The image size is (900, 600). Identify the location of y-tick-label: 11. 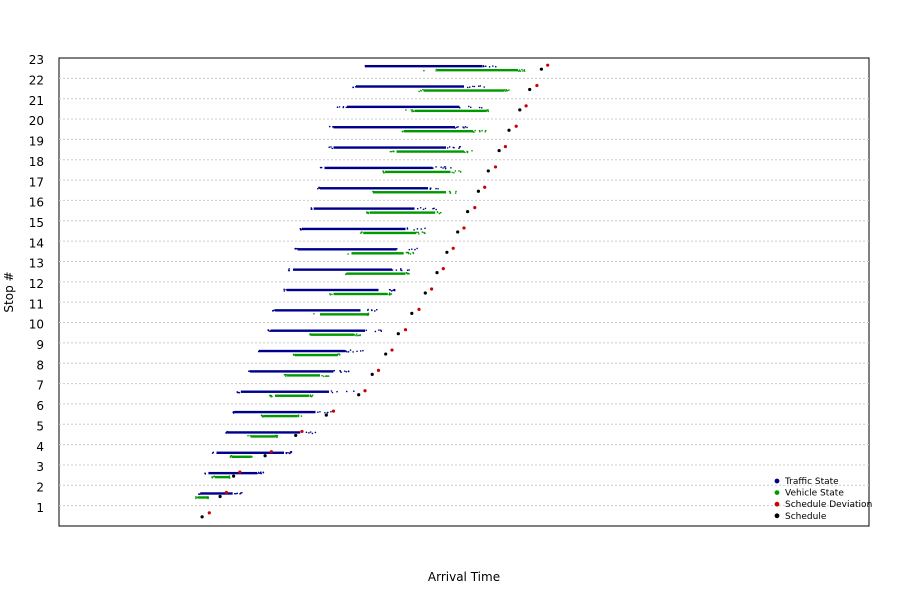
(36, 304).